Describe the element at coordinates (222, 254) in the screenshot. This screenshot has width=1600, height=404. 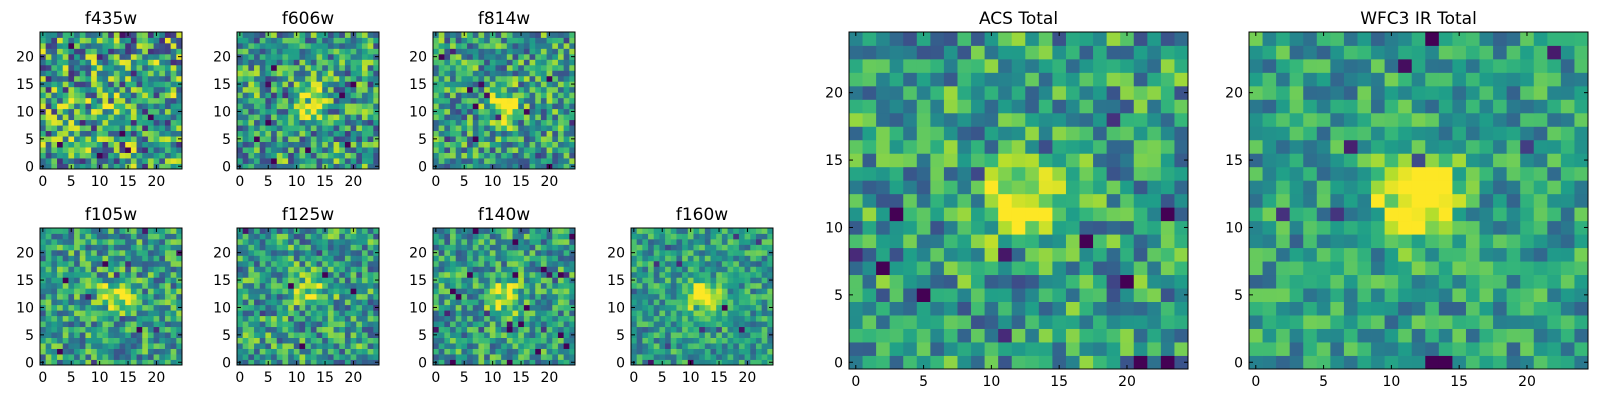
I see `y-tick-label: 20` at that location.